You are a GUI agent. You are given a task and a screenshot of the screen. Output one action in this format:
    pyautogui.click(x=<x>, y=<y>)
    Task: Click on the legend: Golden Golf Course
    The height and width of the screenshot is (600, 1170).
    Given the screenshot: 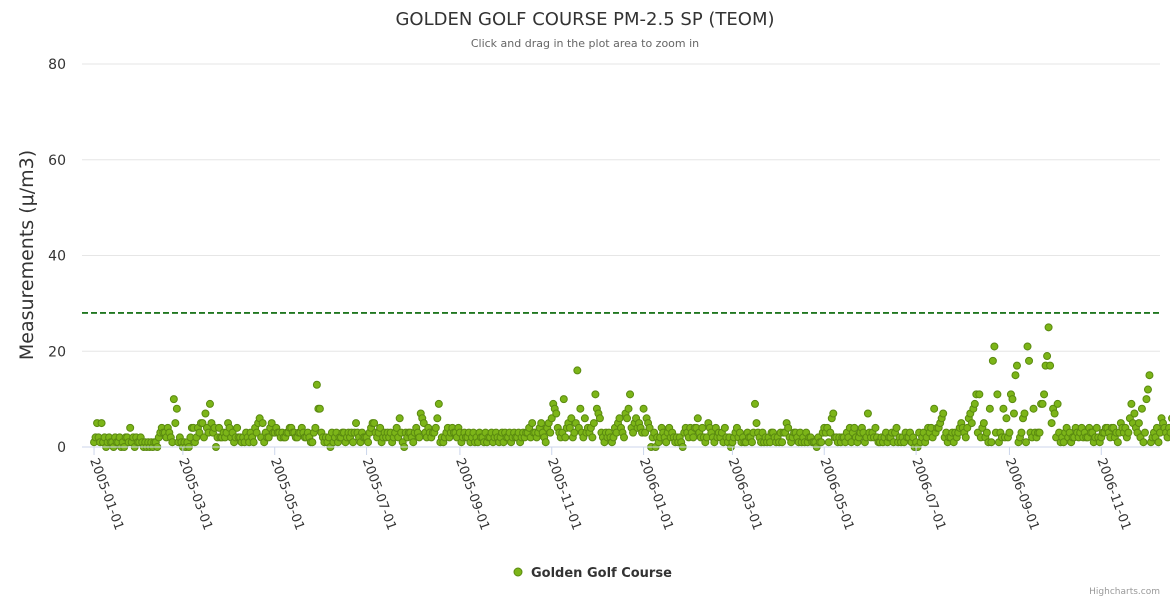 What is the action you would take?
    pyautogui.click(x=592, y=573)
    